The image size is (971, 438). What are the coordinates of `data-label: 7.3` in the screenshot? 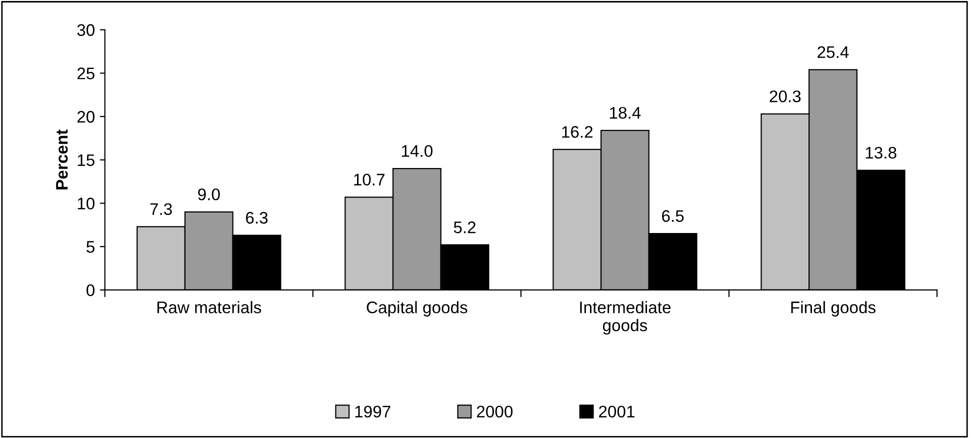 It's located at (161, 209).